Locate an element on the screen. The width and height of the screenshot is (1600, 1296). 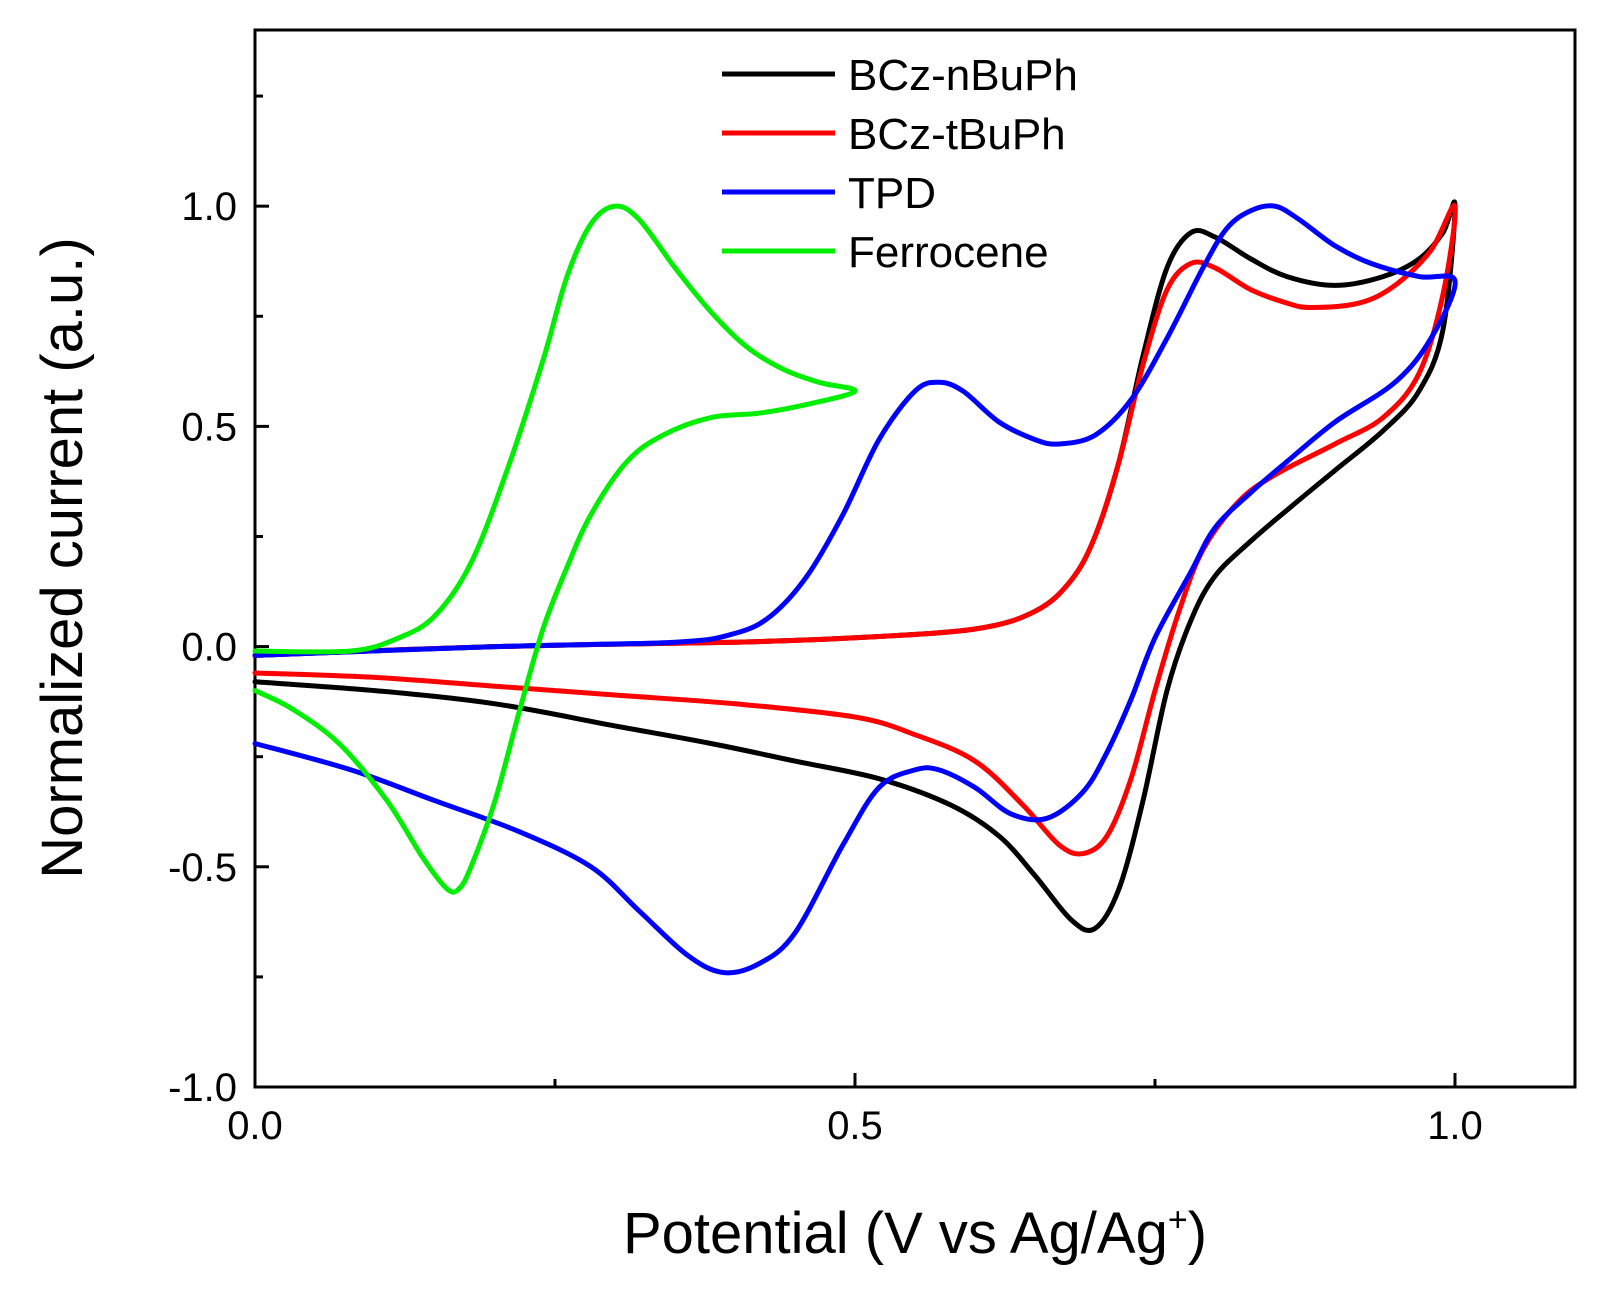
x-axis-title-close: ) is located at coordinates (1197, 1233).